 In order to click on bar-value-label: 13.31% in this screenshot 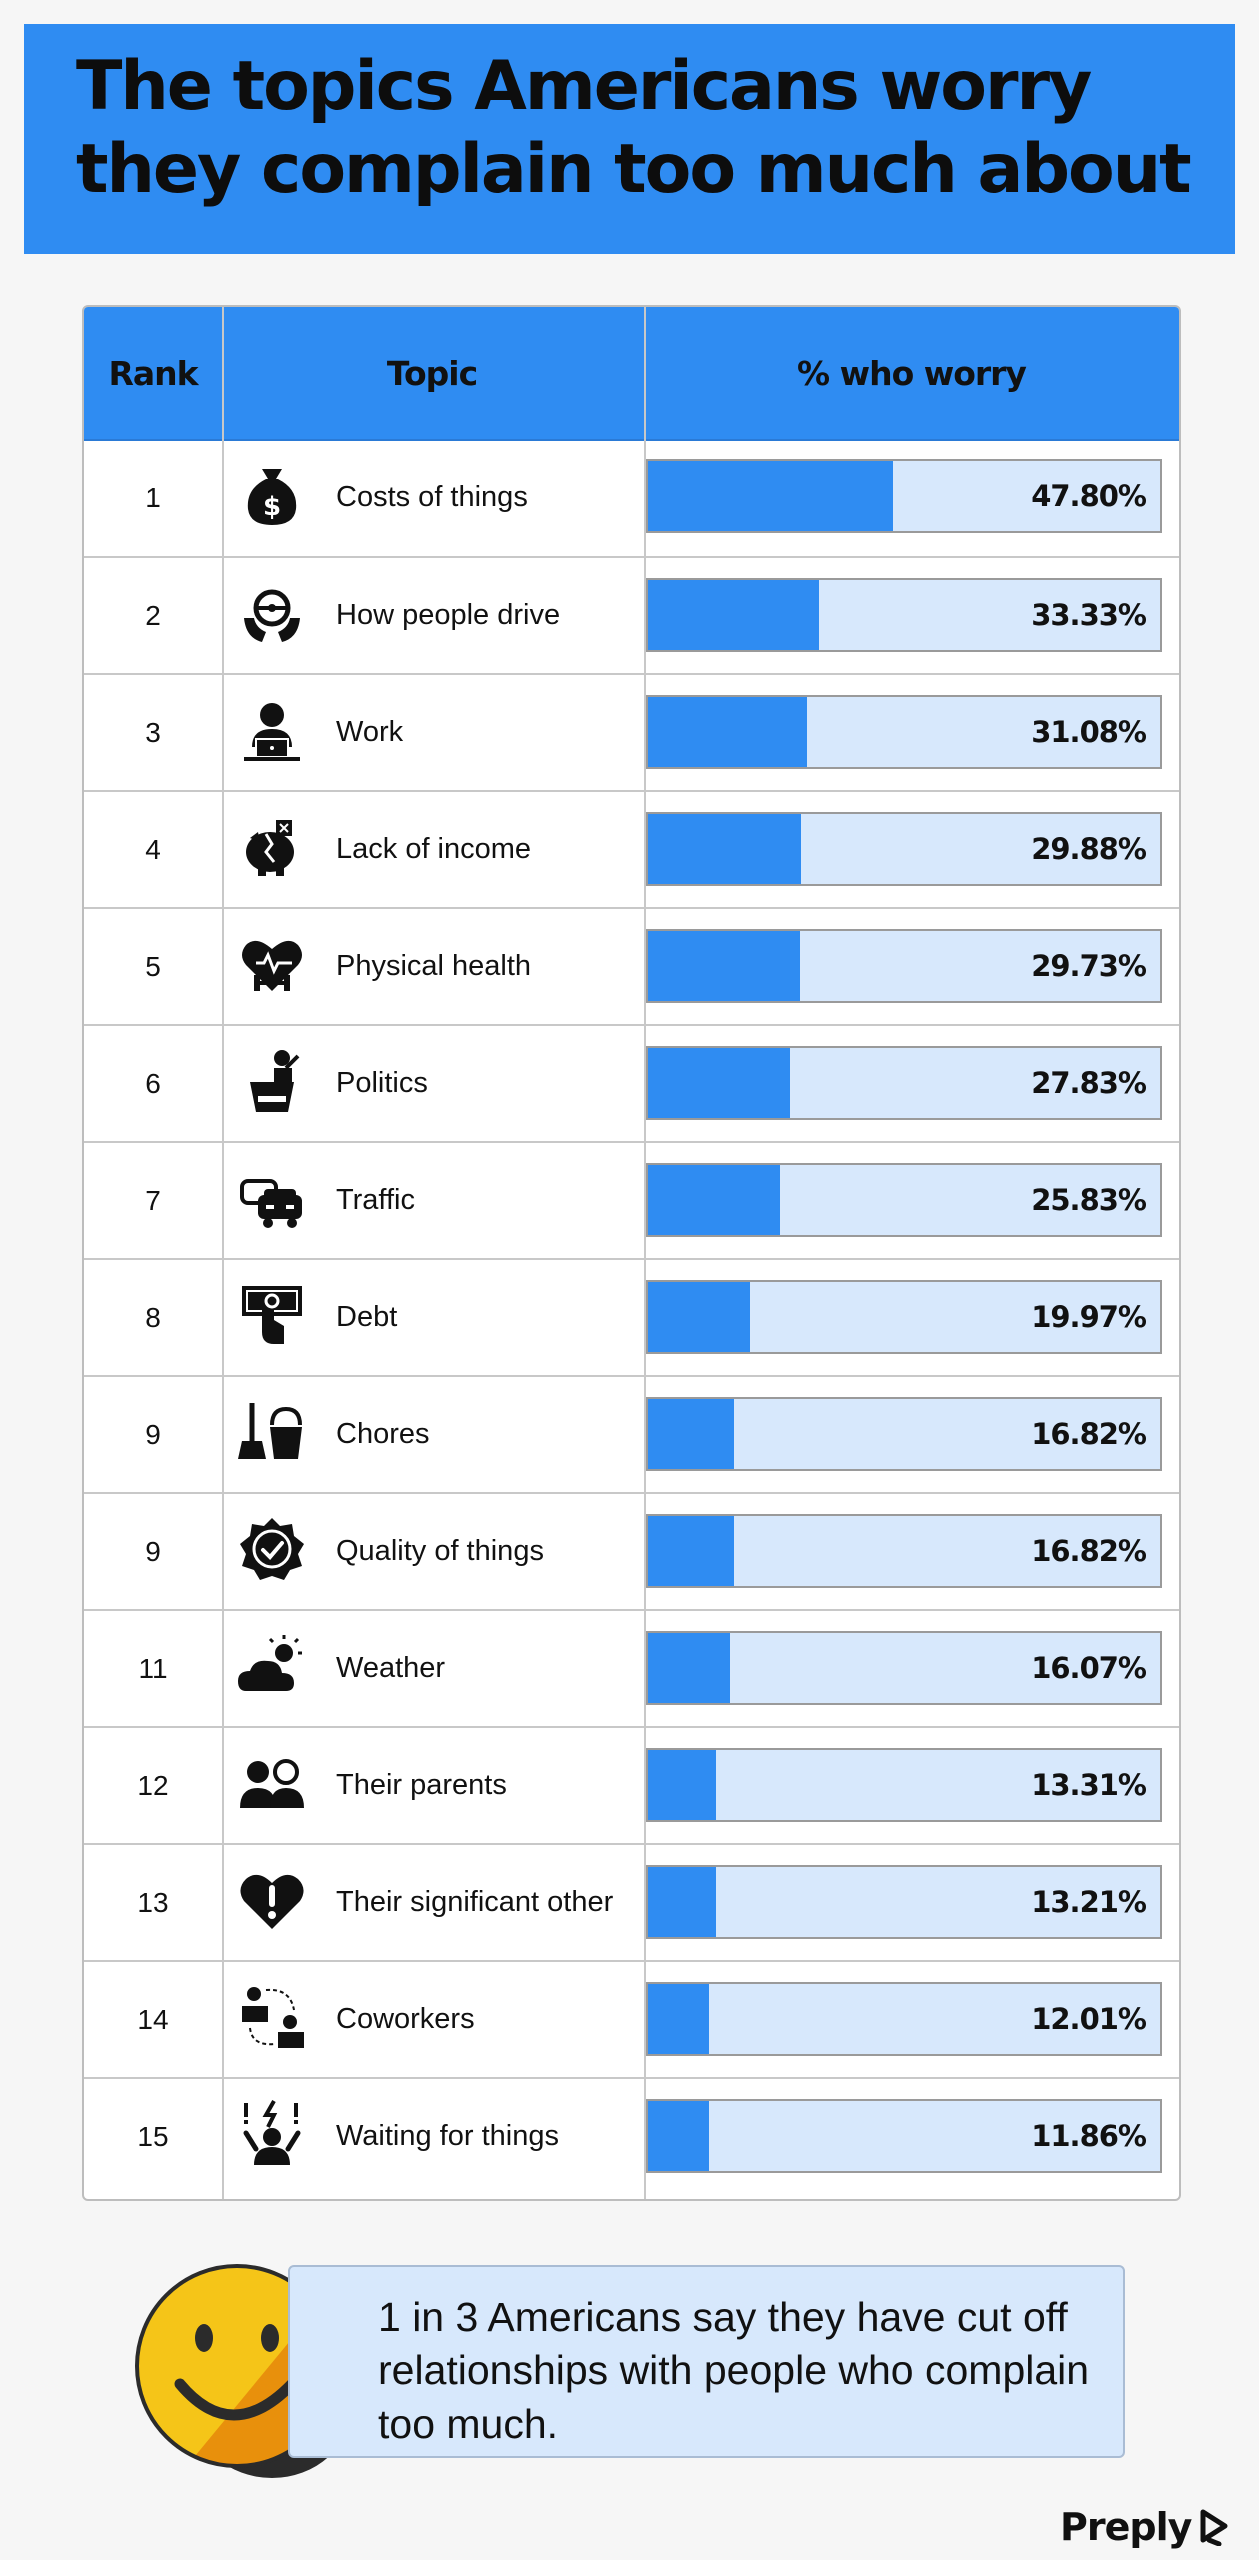, I will do `click(1089, 1785)`.